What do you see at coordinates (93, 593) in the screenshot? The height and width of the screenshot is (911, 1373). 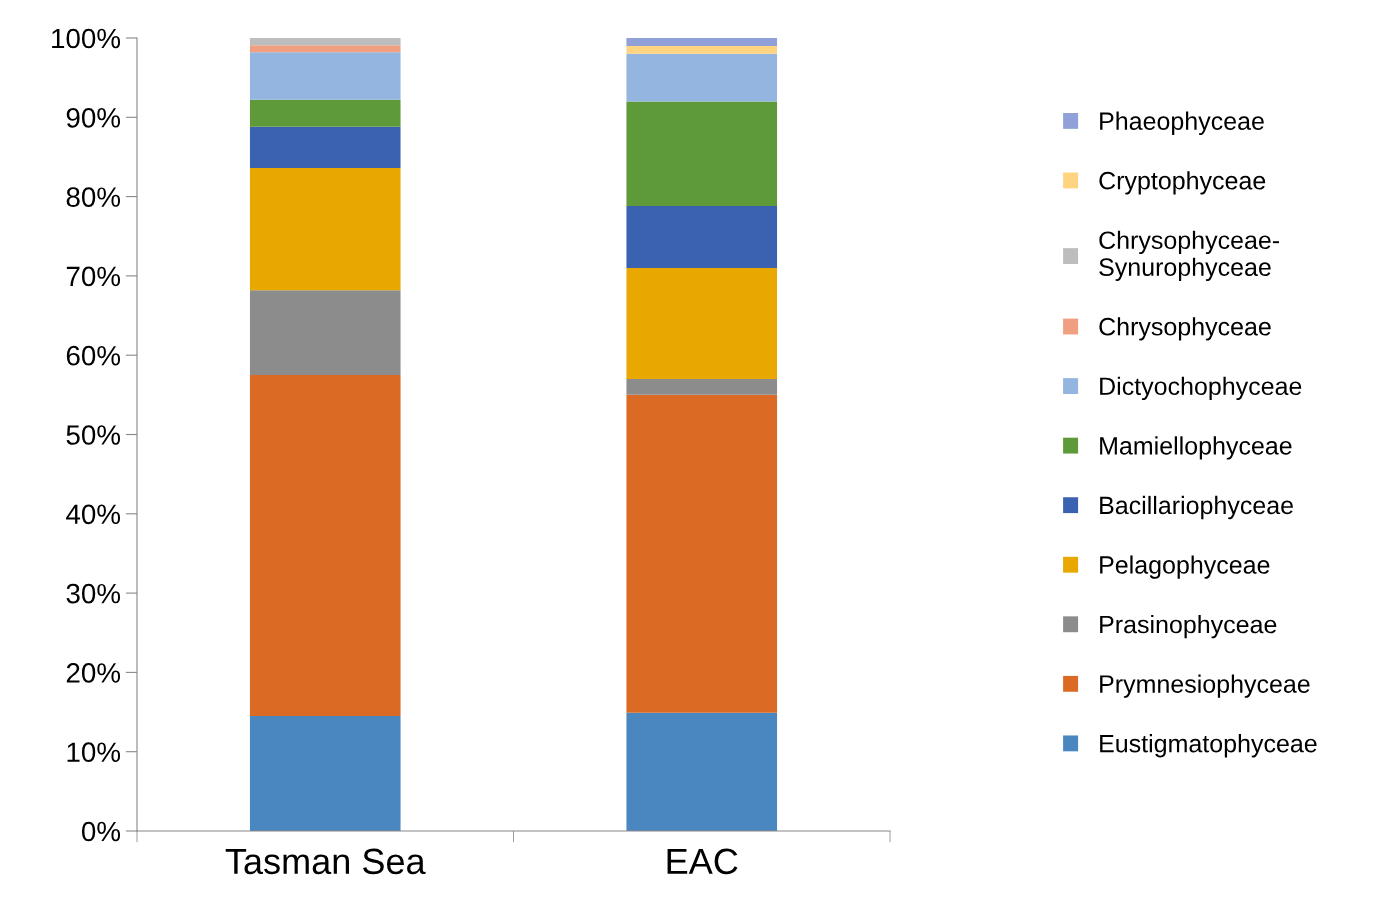 I see `y-tick-label: 30%` at bounding box center [93, 593].